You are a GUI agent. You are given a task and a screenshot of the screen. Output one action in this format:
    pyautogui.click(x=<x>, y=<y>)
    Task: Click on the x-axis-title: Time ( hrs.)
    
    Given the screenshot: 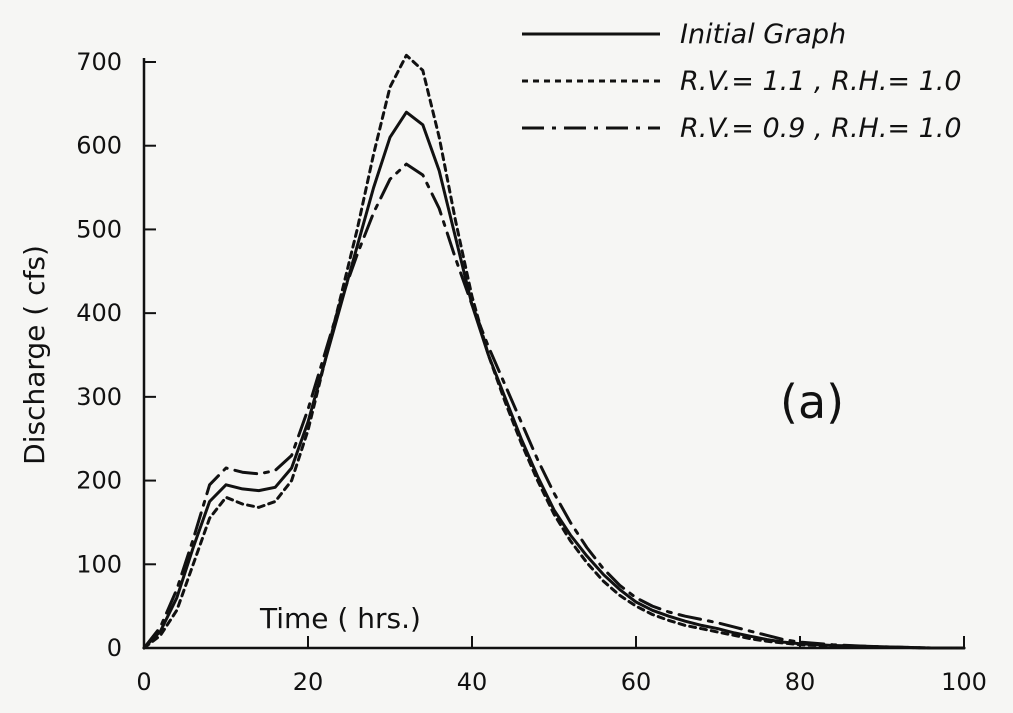 What is the action you would take?
    pyautogui.click(x=340, y=618)
    